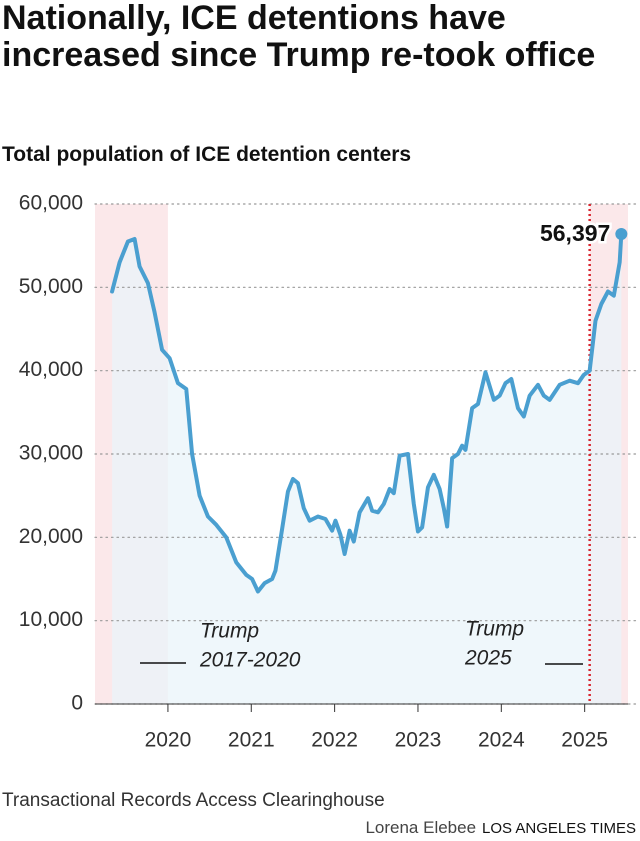  I want to click on x-tick-label: 2022, so click(334, 740).